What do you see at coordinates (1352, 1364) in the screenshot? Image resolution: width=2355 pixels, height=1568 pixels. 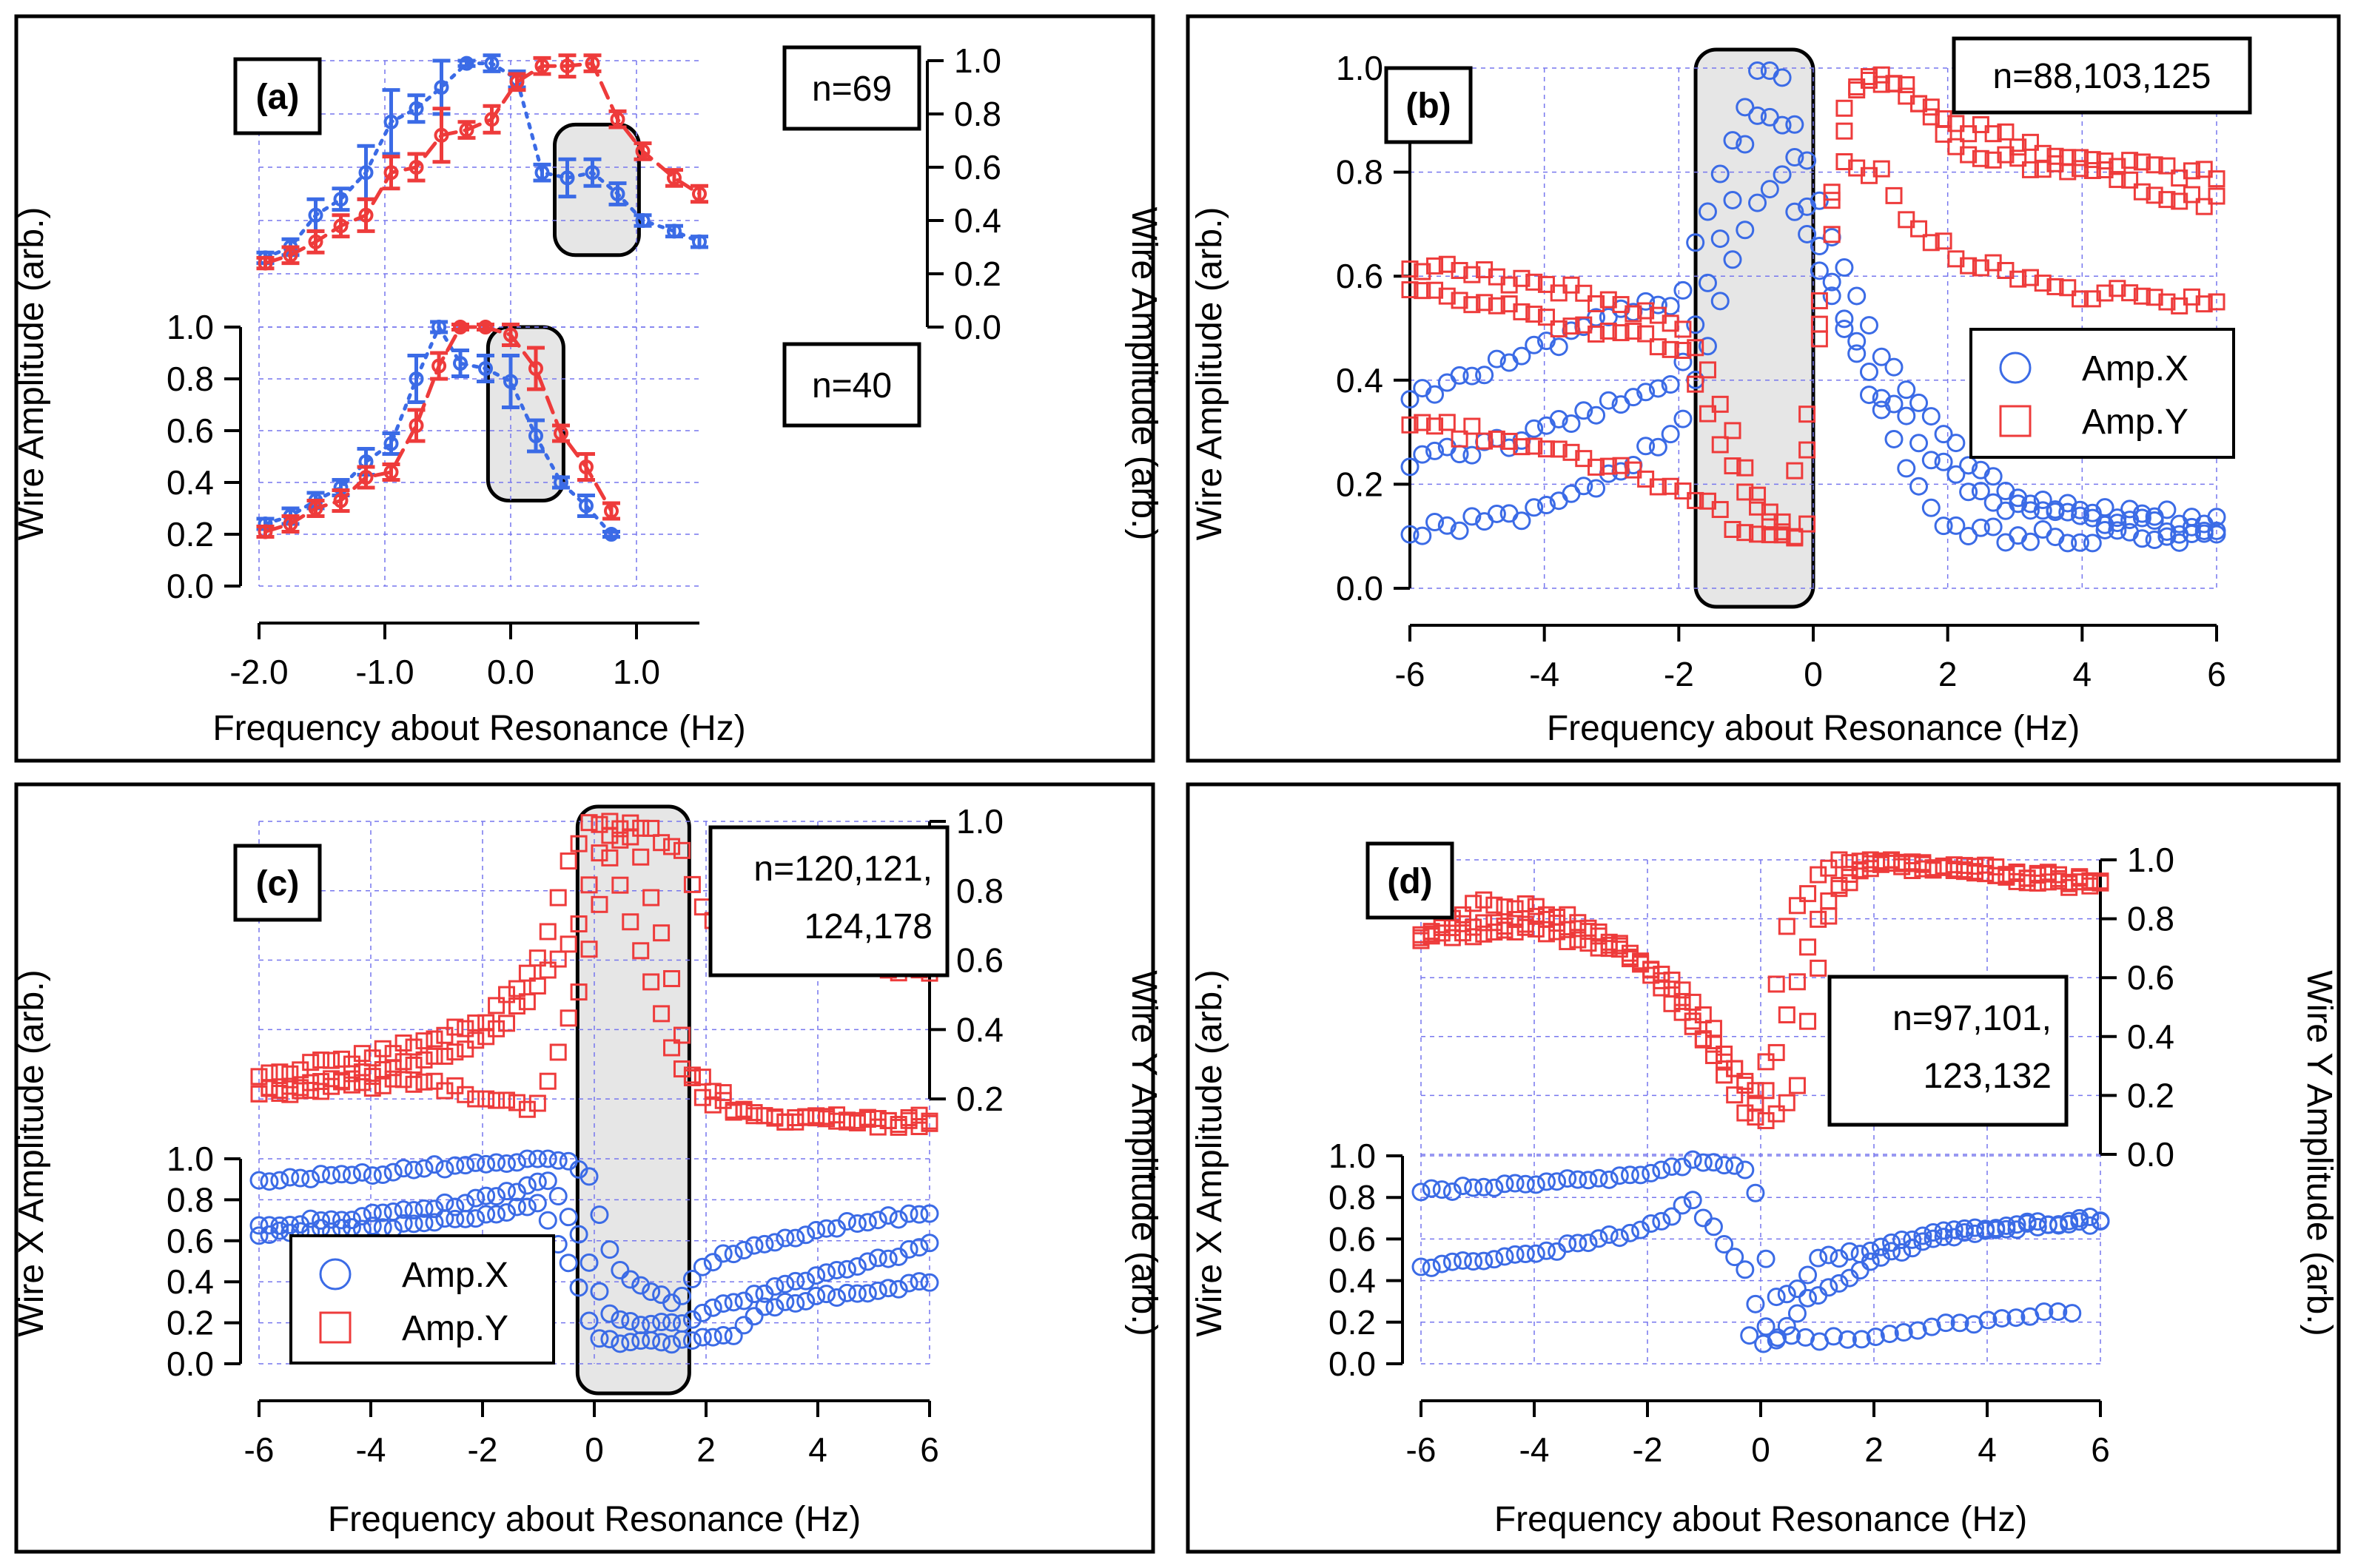 I see `y-tick-label: 0.0` at bounding box center [1352, 1364].